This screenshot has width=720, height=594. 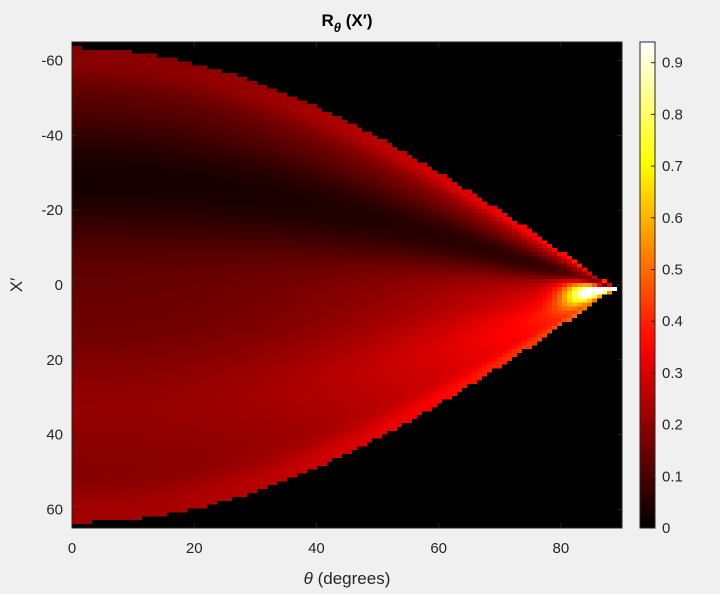 I want to click on colorbar-fill, so click(x=647, y=285).